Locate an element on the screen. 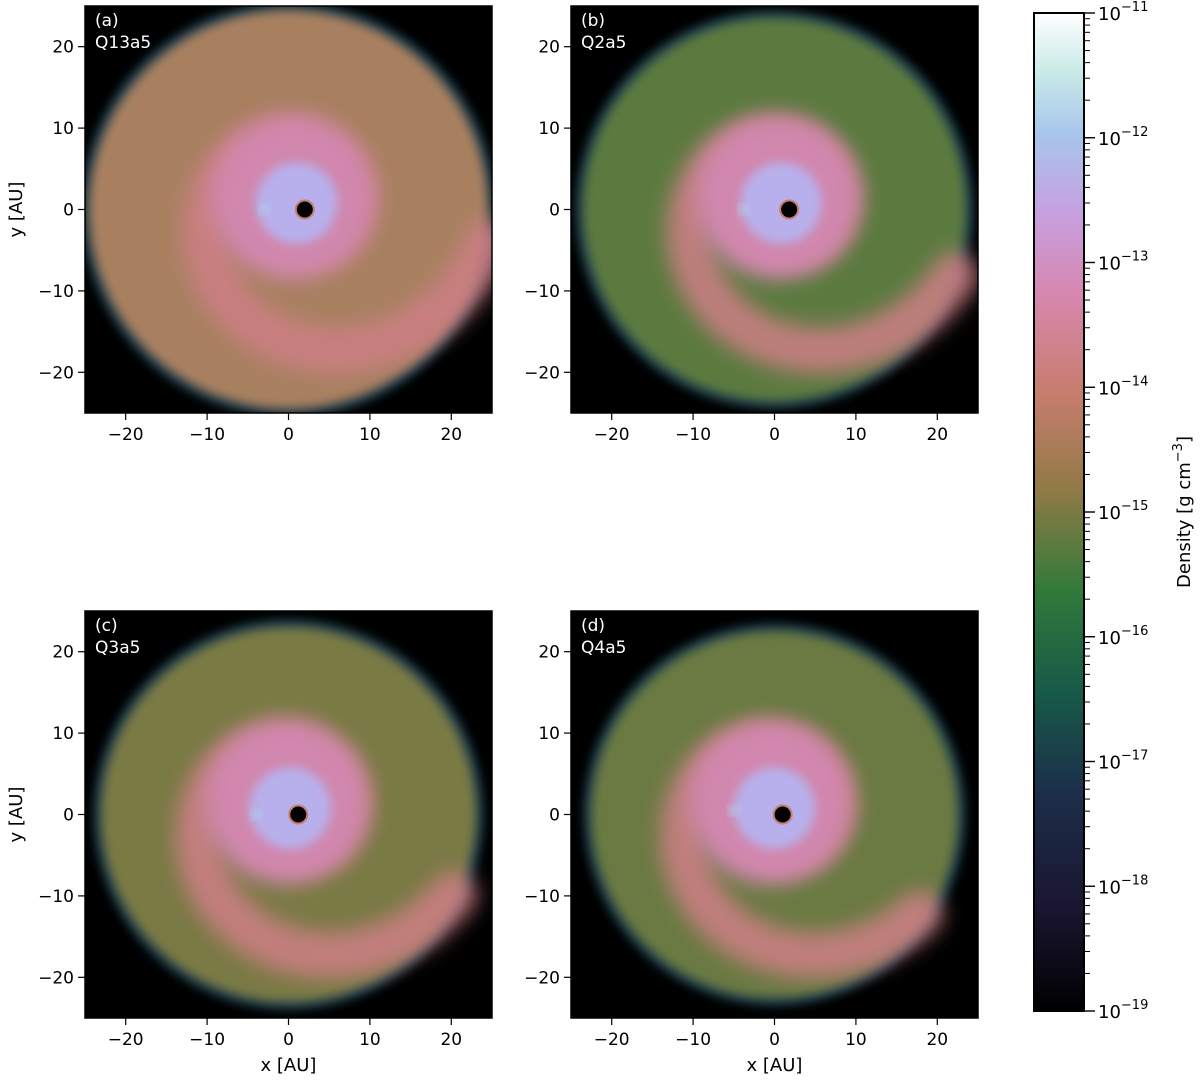 Image resolution: width=1200 pixels, height=1081 pixels. colorbar-tick-label: 10−19 is located at coordinates (1123, 1010).